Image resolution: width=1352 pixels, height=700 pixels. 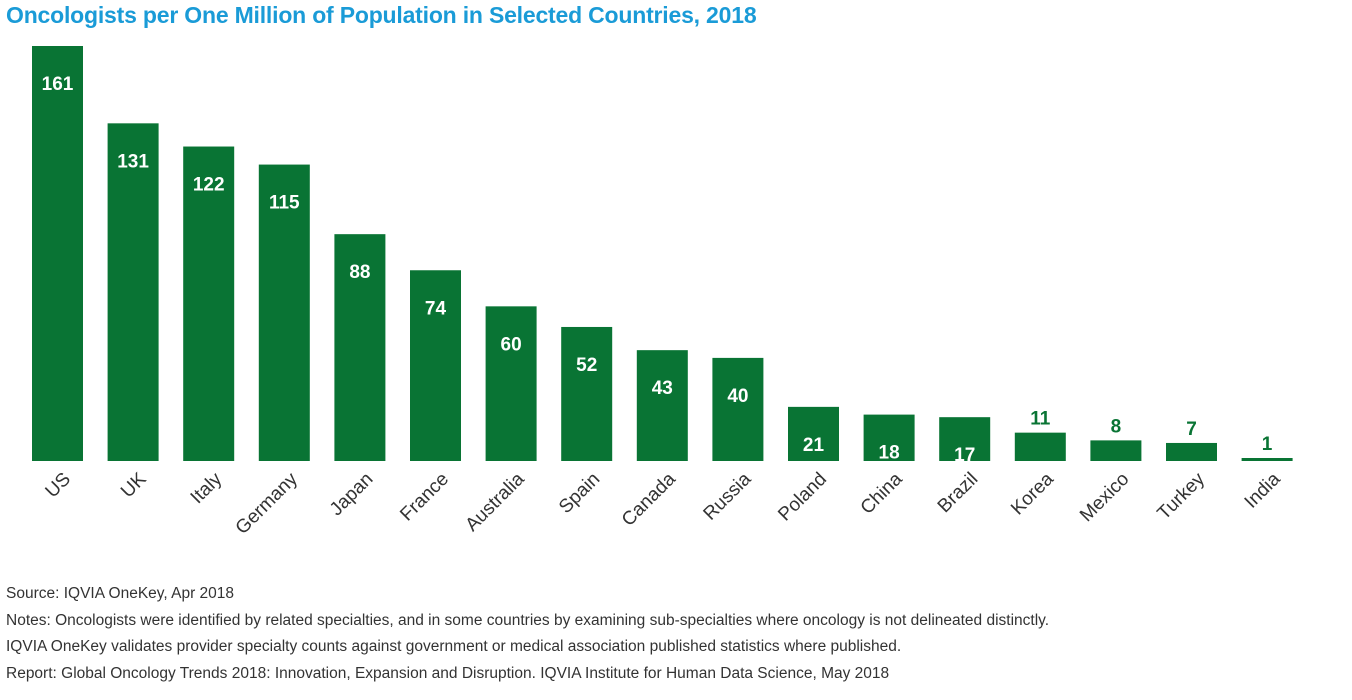 What do you see at coordinates (579, 493) in the screenshot?
I see `x-tick-label: Spain` at bounding box center [579, 493].